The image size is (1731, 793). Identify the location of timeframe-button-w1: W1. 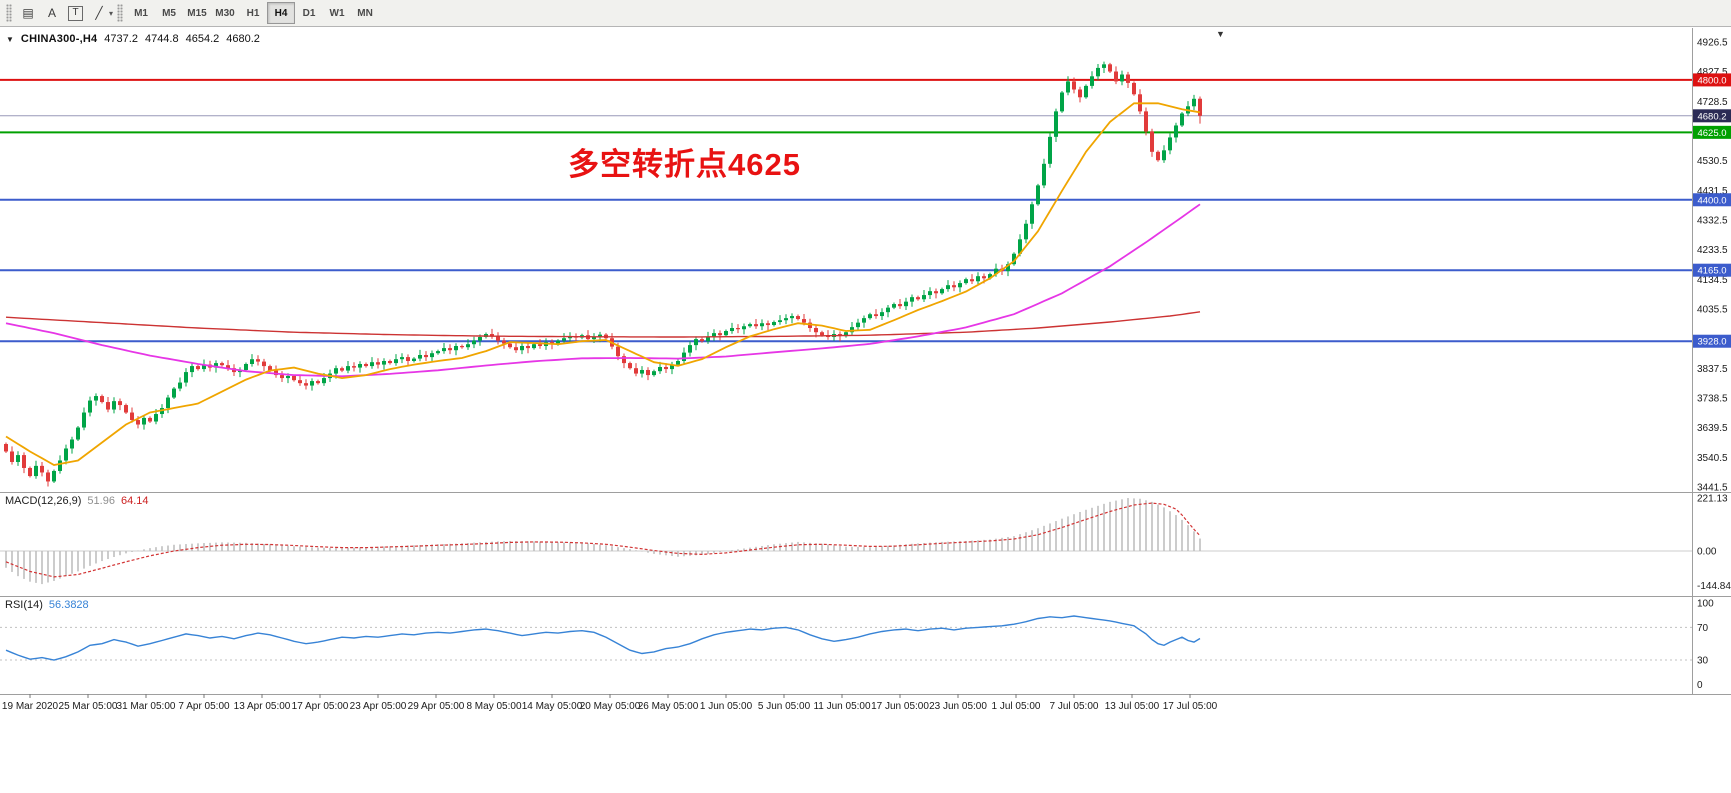
(337, 13).